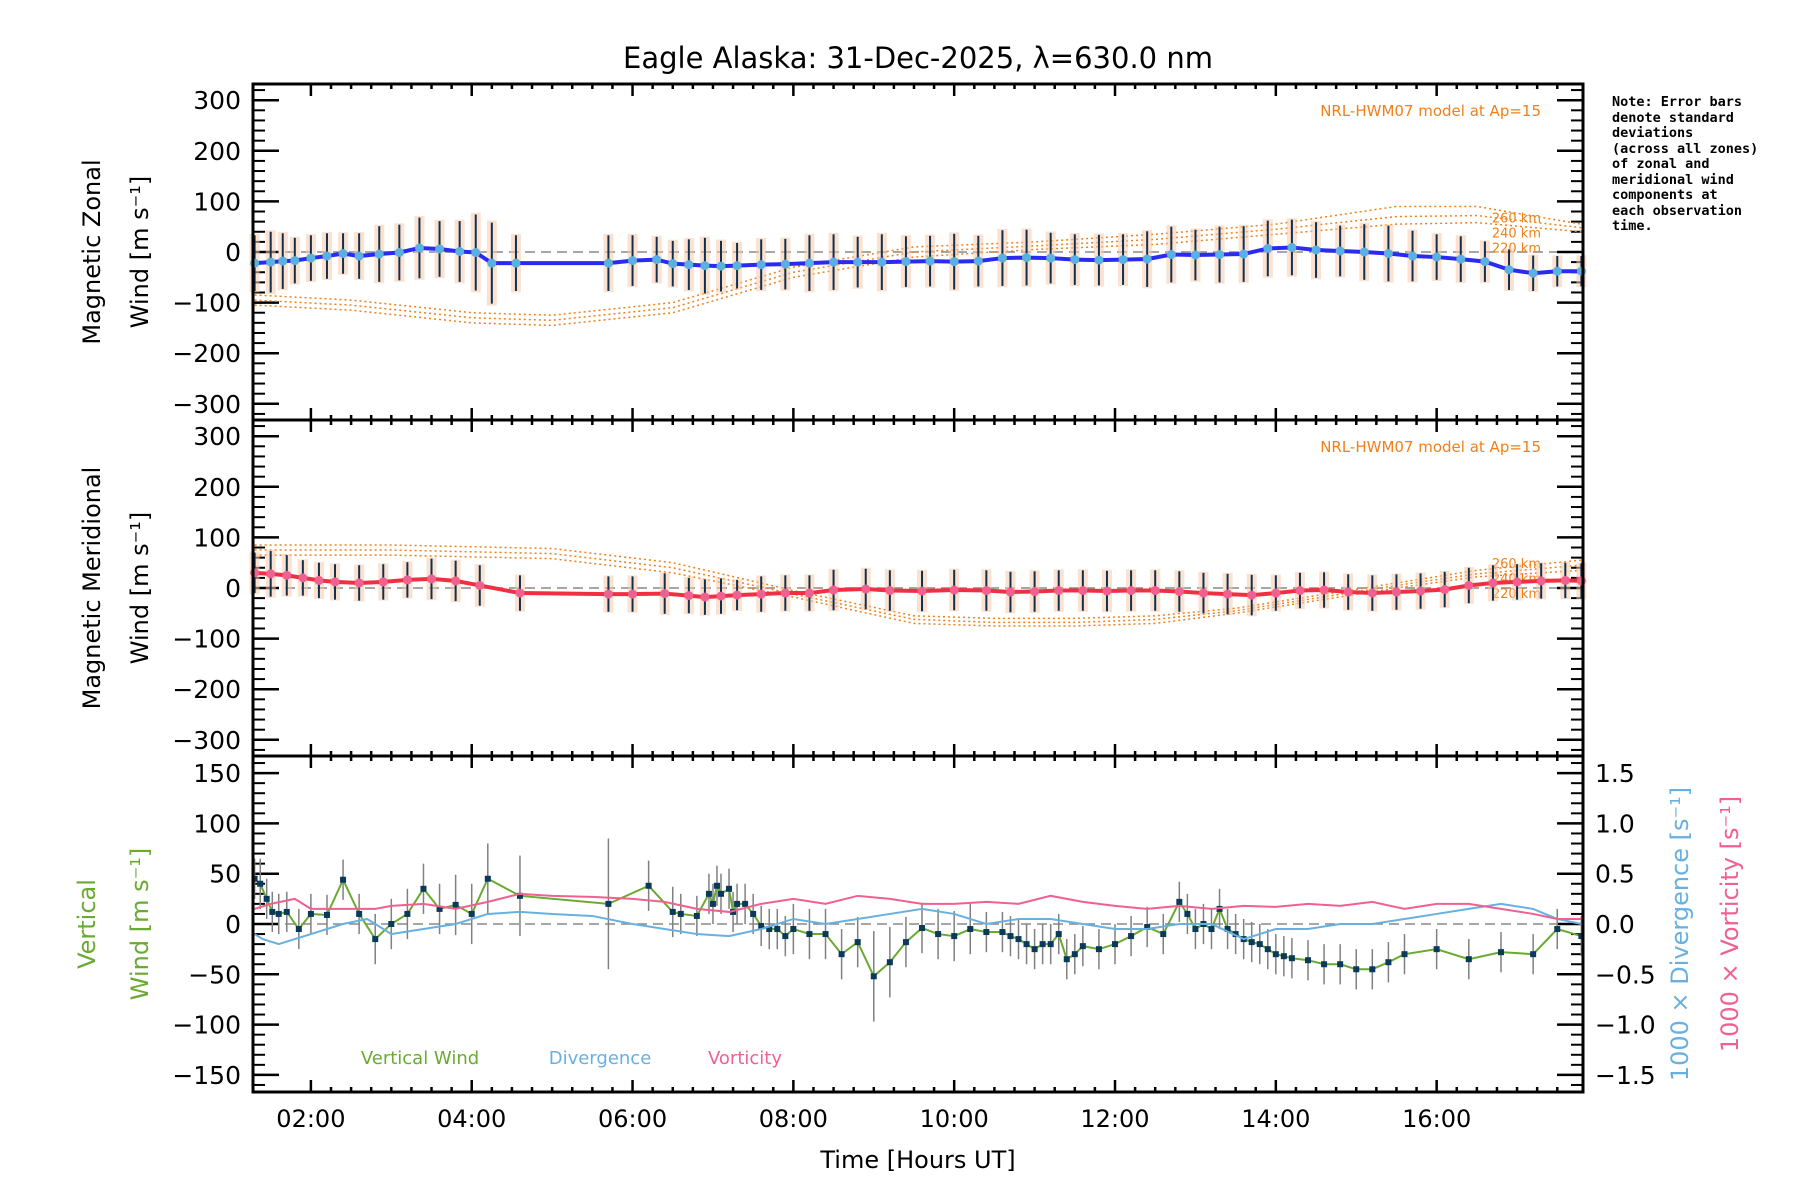 The width and height of the screenshot is (1800, 1200). Describe the element at coordinates (1430, 111) in the screenshot. I see `model-label: NRL-HWM07 model at Ap=15` at that location.